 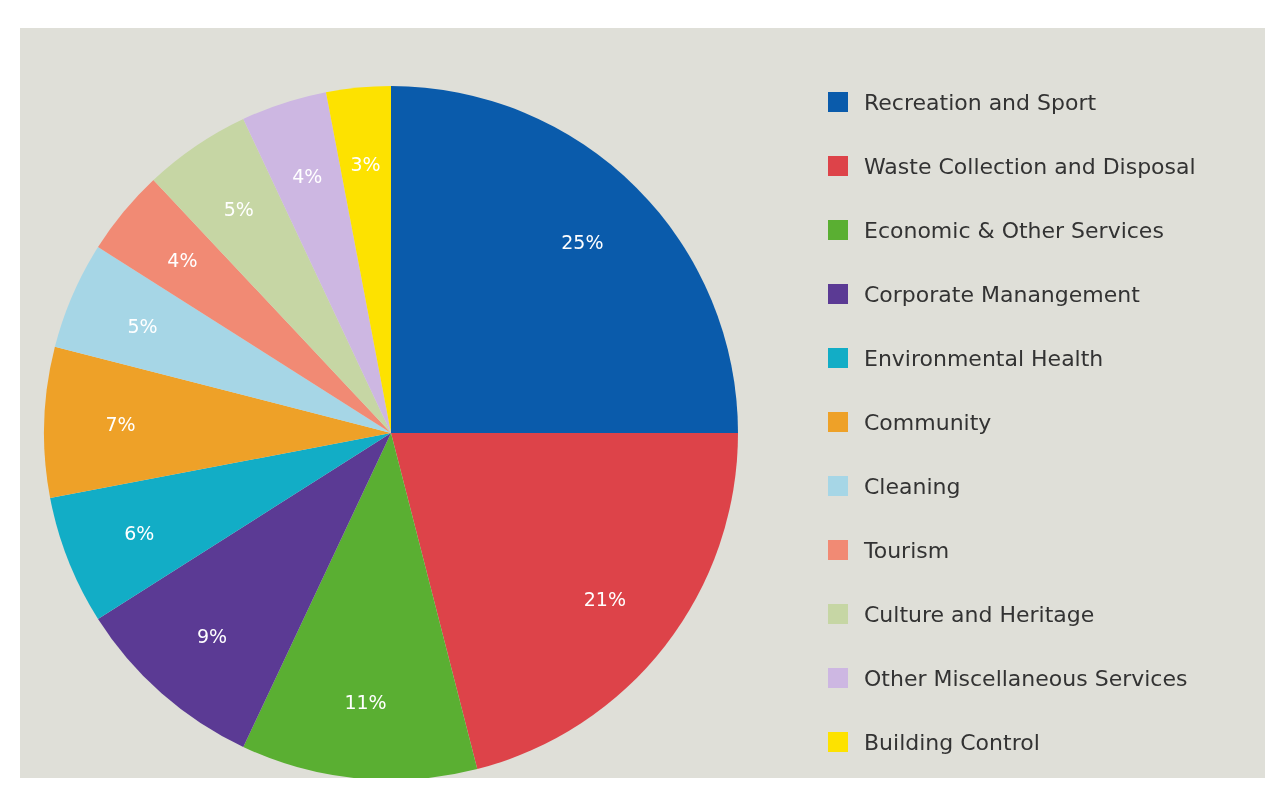 I want to click on data-label: 3%, so click(x=365, y=163).